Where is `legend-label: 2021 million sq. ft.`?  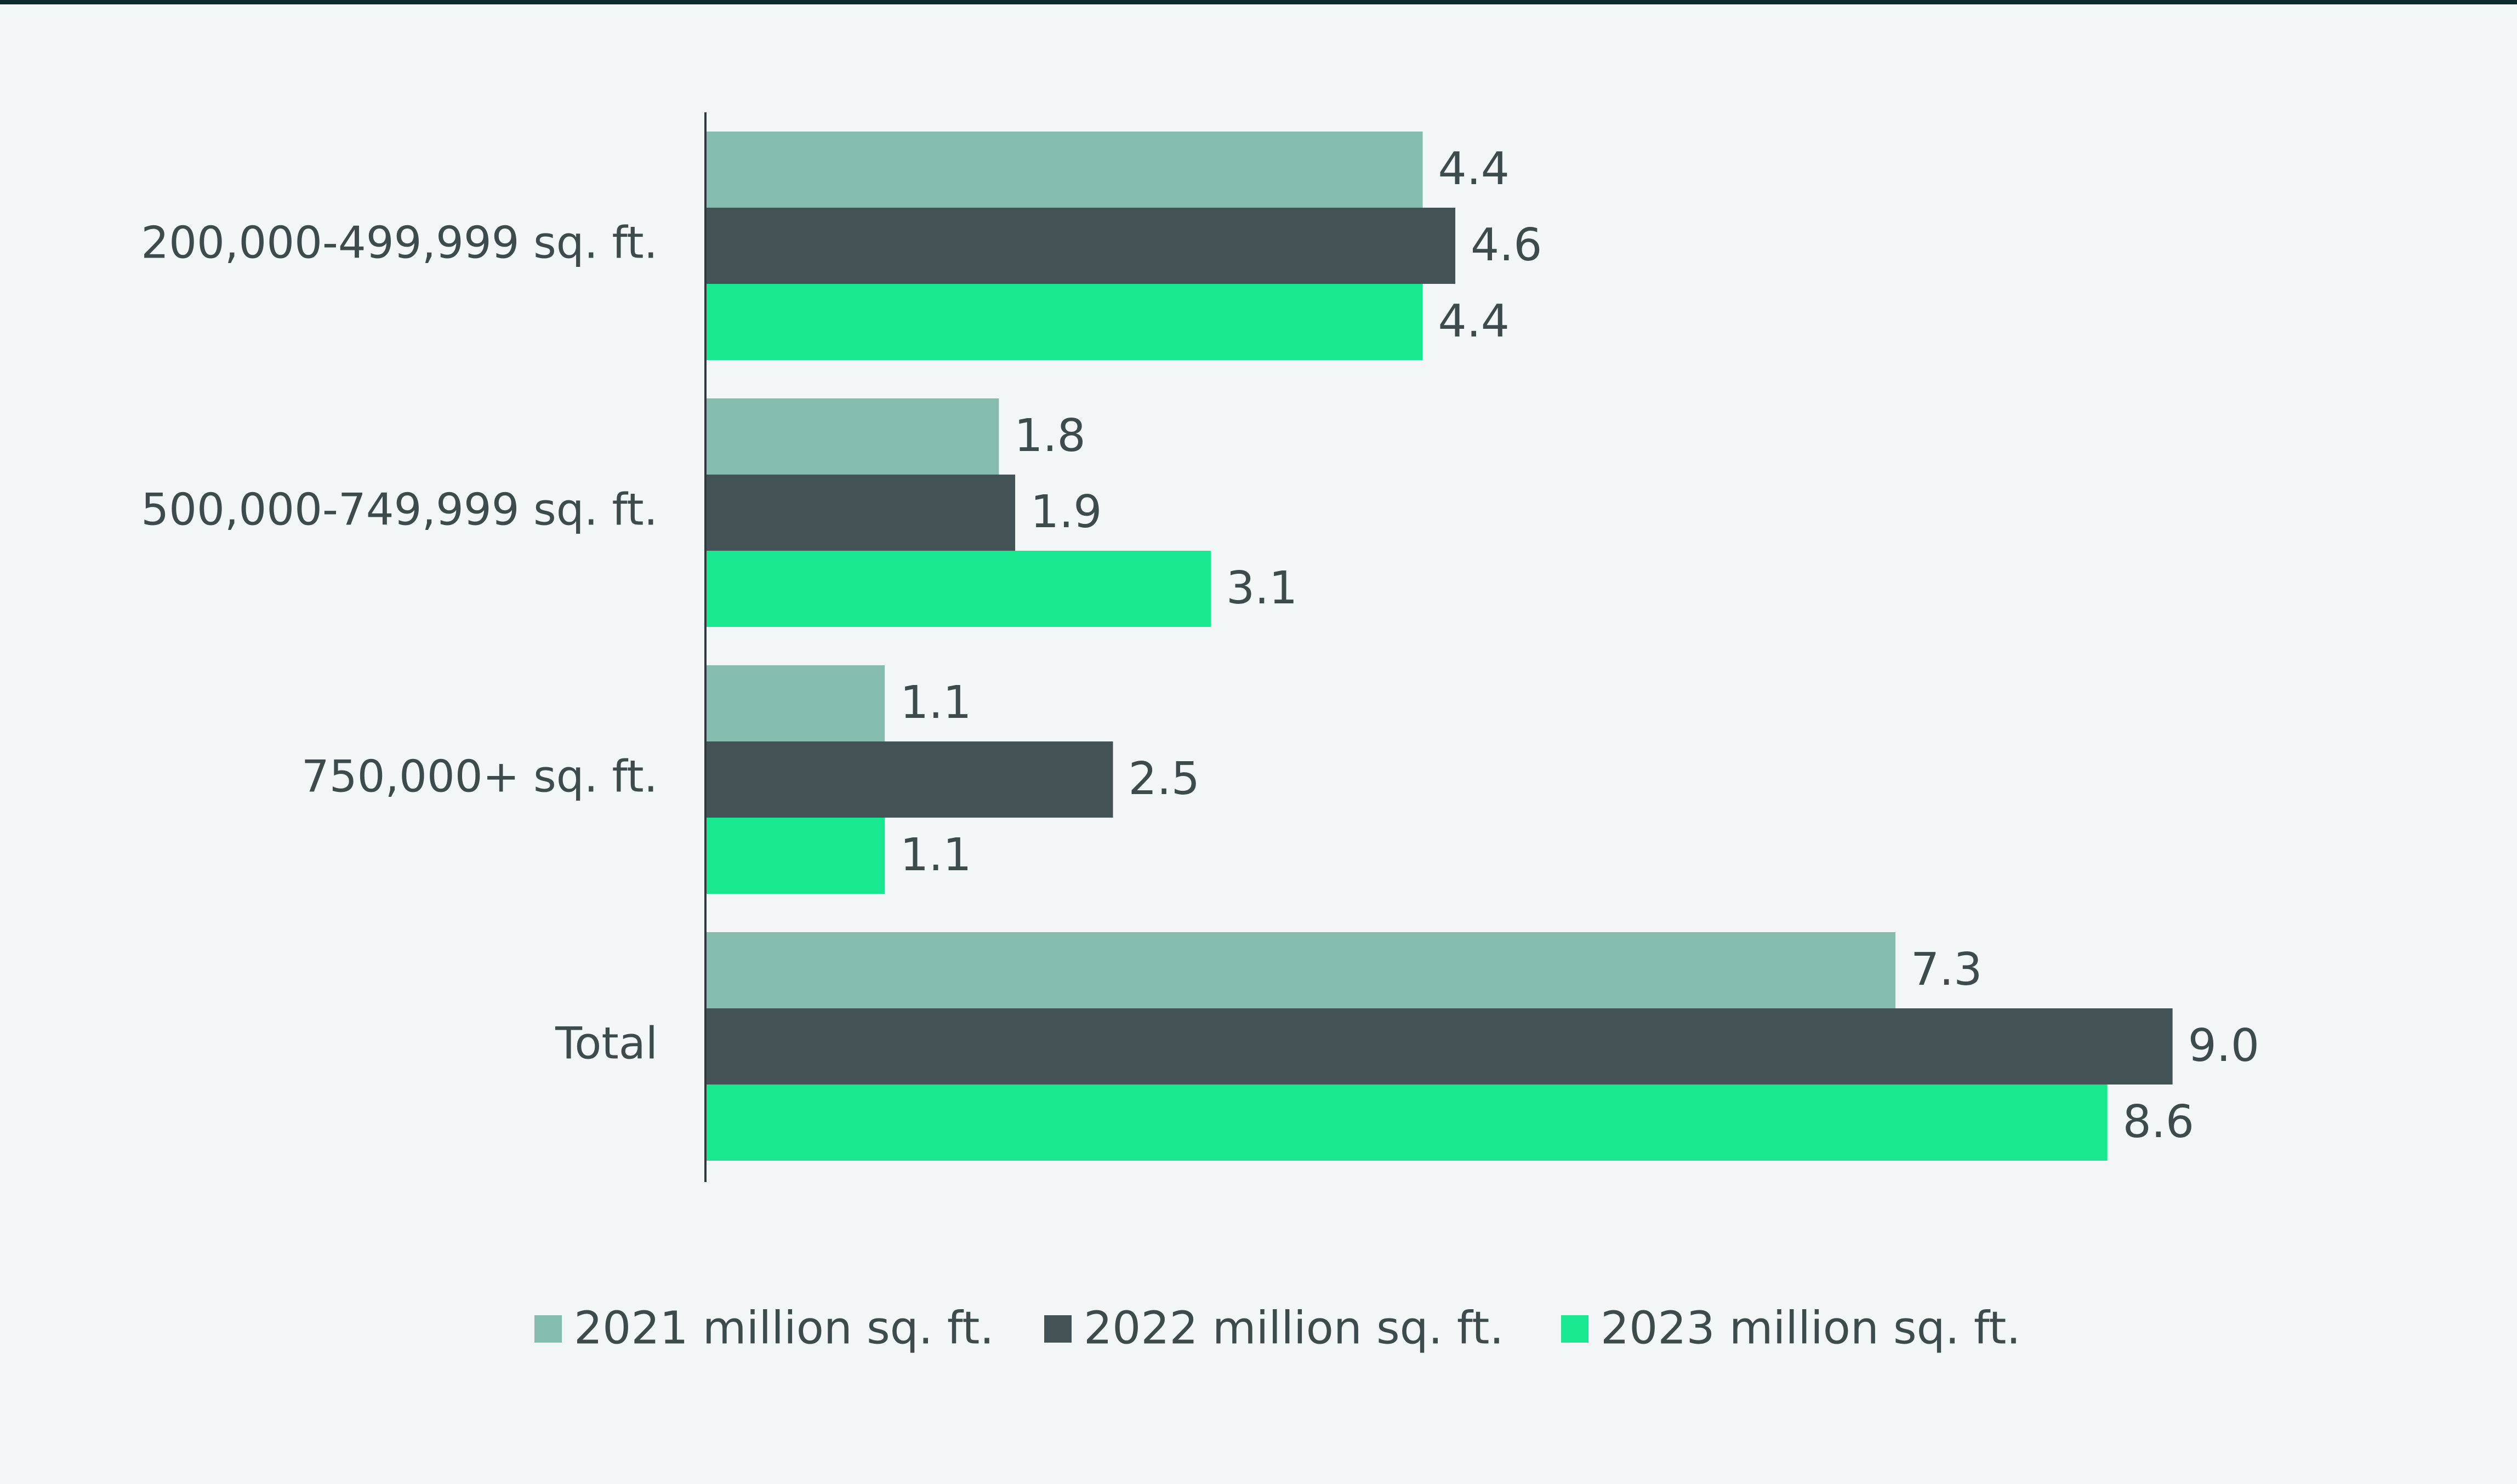 legend-label: 2021 million sq. ft. is located at coordinates (784, 1328).